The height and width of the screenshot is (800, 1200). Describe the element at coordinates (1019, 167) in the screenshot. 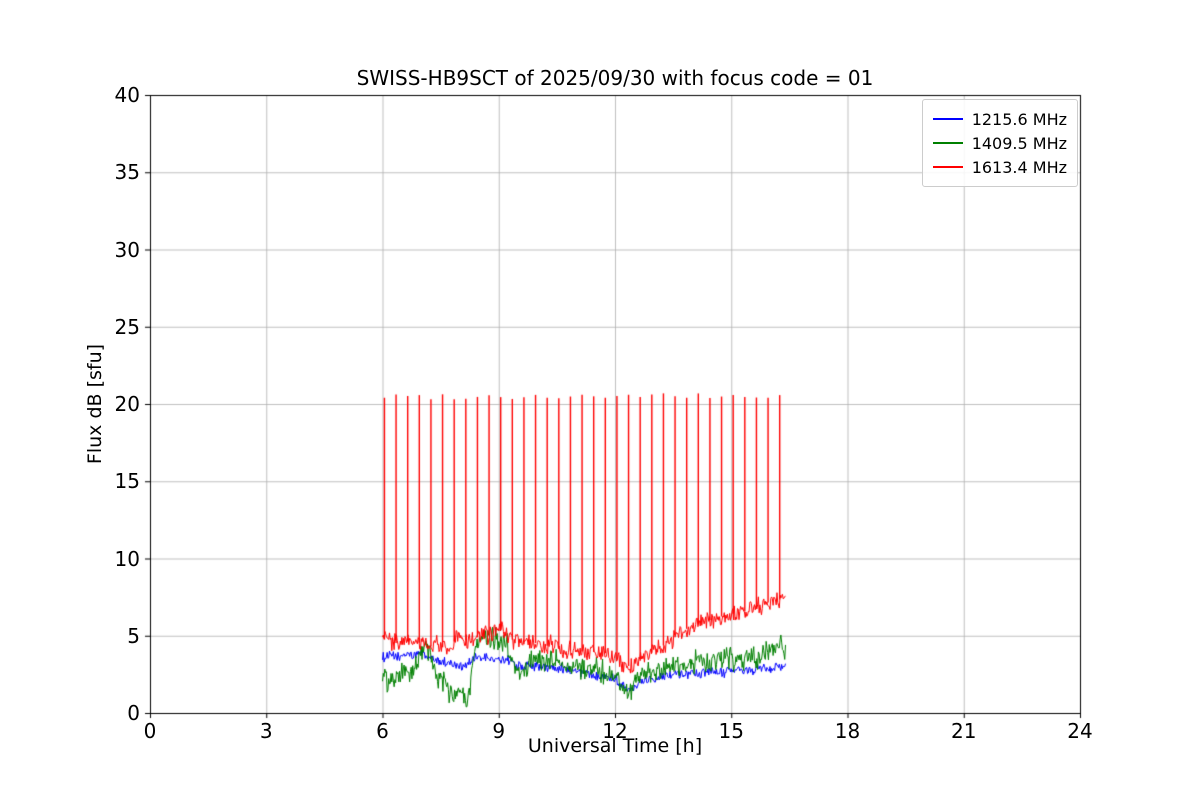

I see `legend-label: 1613.4 MHz` at that location.